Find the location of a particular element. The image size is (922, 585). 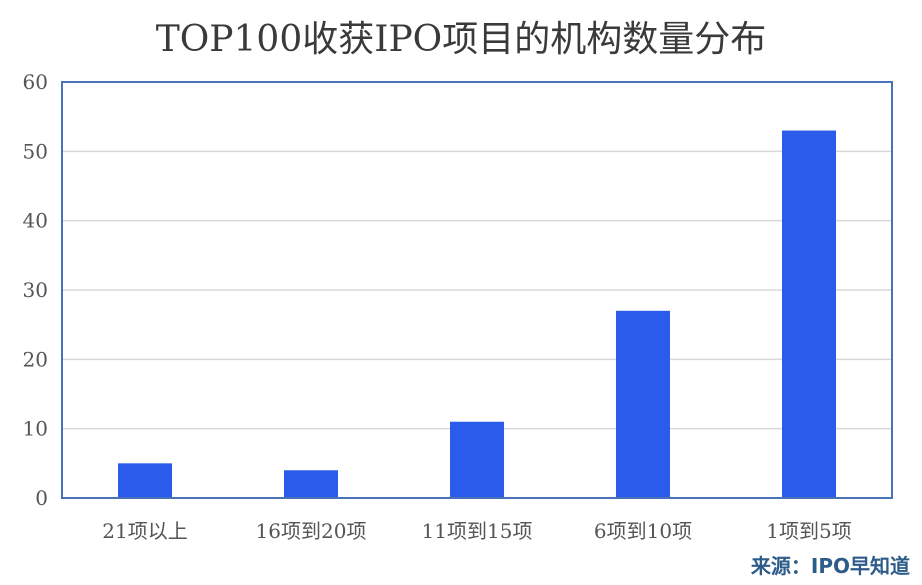

x-axis-categories: 21项以上 16项到20项 11项到15项 6项到10项 1项到5项 is located at coordinates (476, 531).